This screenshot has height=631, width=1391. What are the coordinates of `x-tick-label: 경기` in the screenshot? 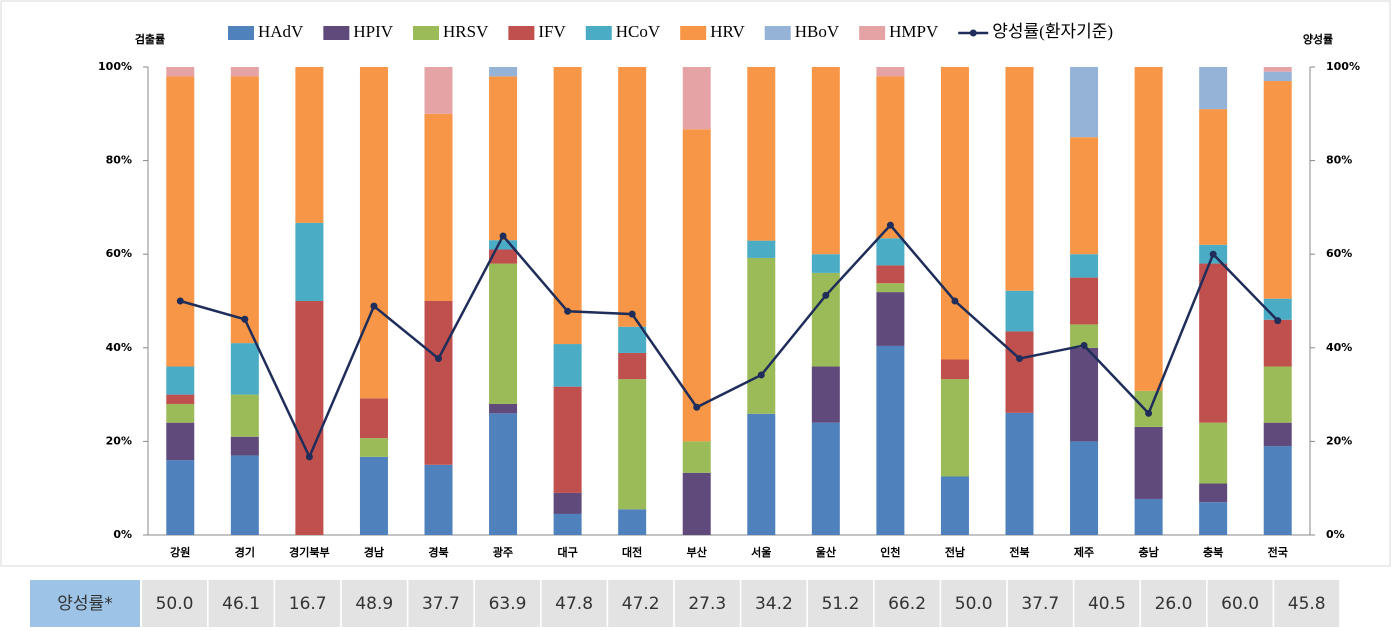 It's located at (245, 552).